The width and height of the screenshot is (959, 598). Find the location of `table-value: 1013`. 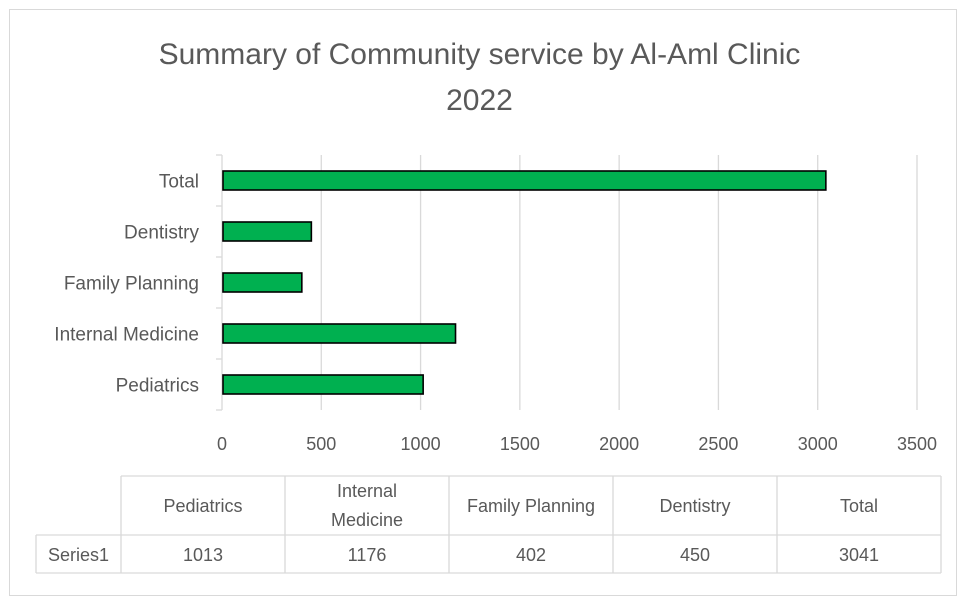

table-value: 1013 is located at coordinates (203, 555).